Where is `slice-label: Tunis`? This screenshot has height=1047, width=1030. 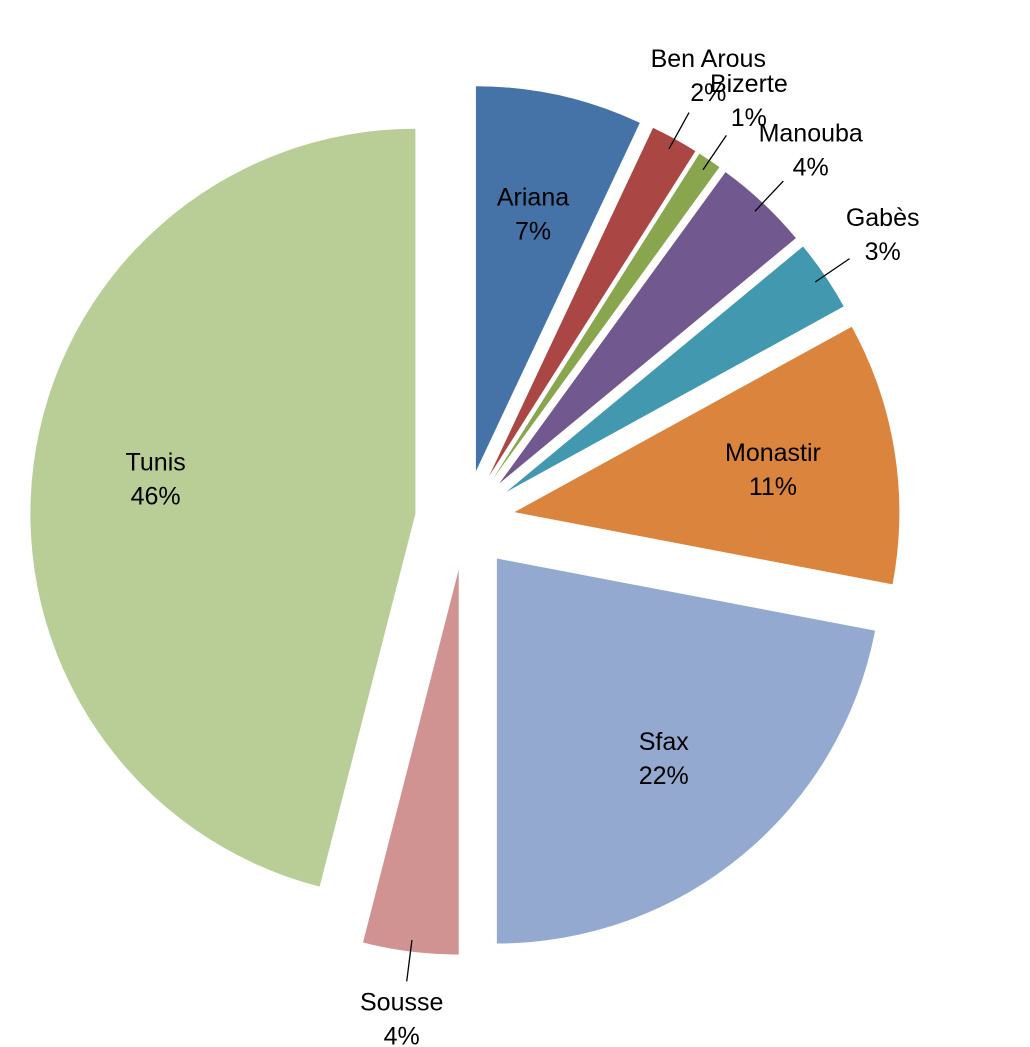 slice-label: Tunis is located at coordinates (156, 463).